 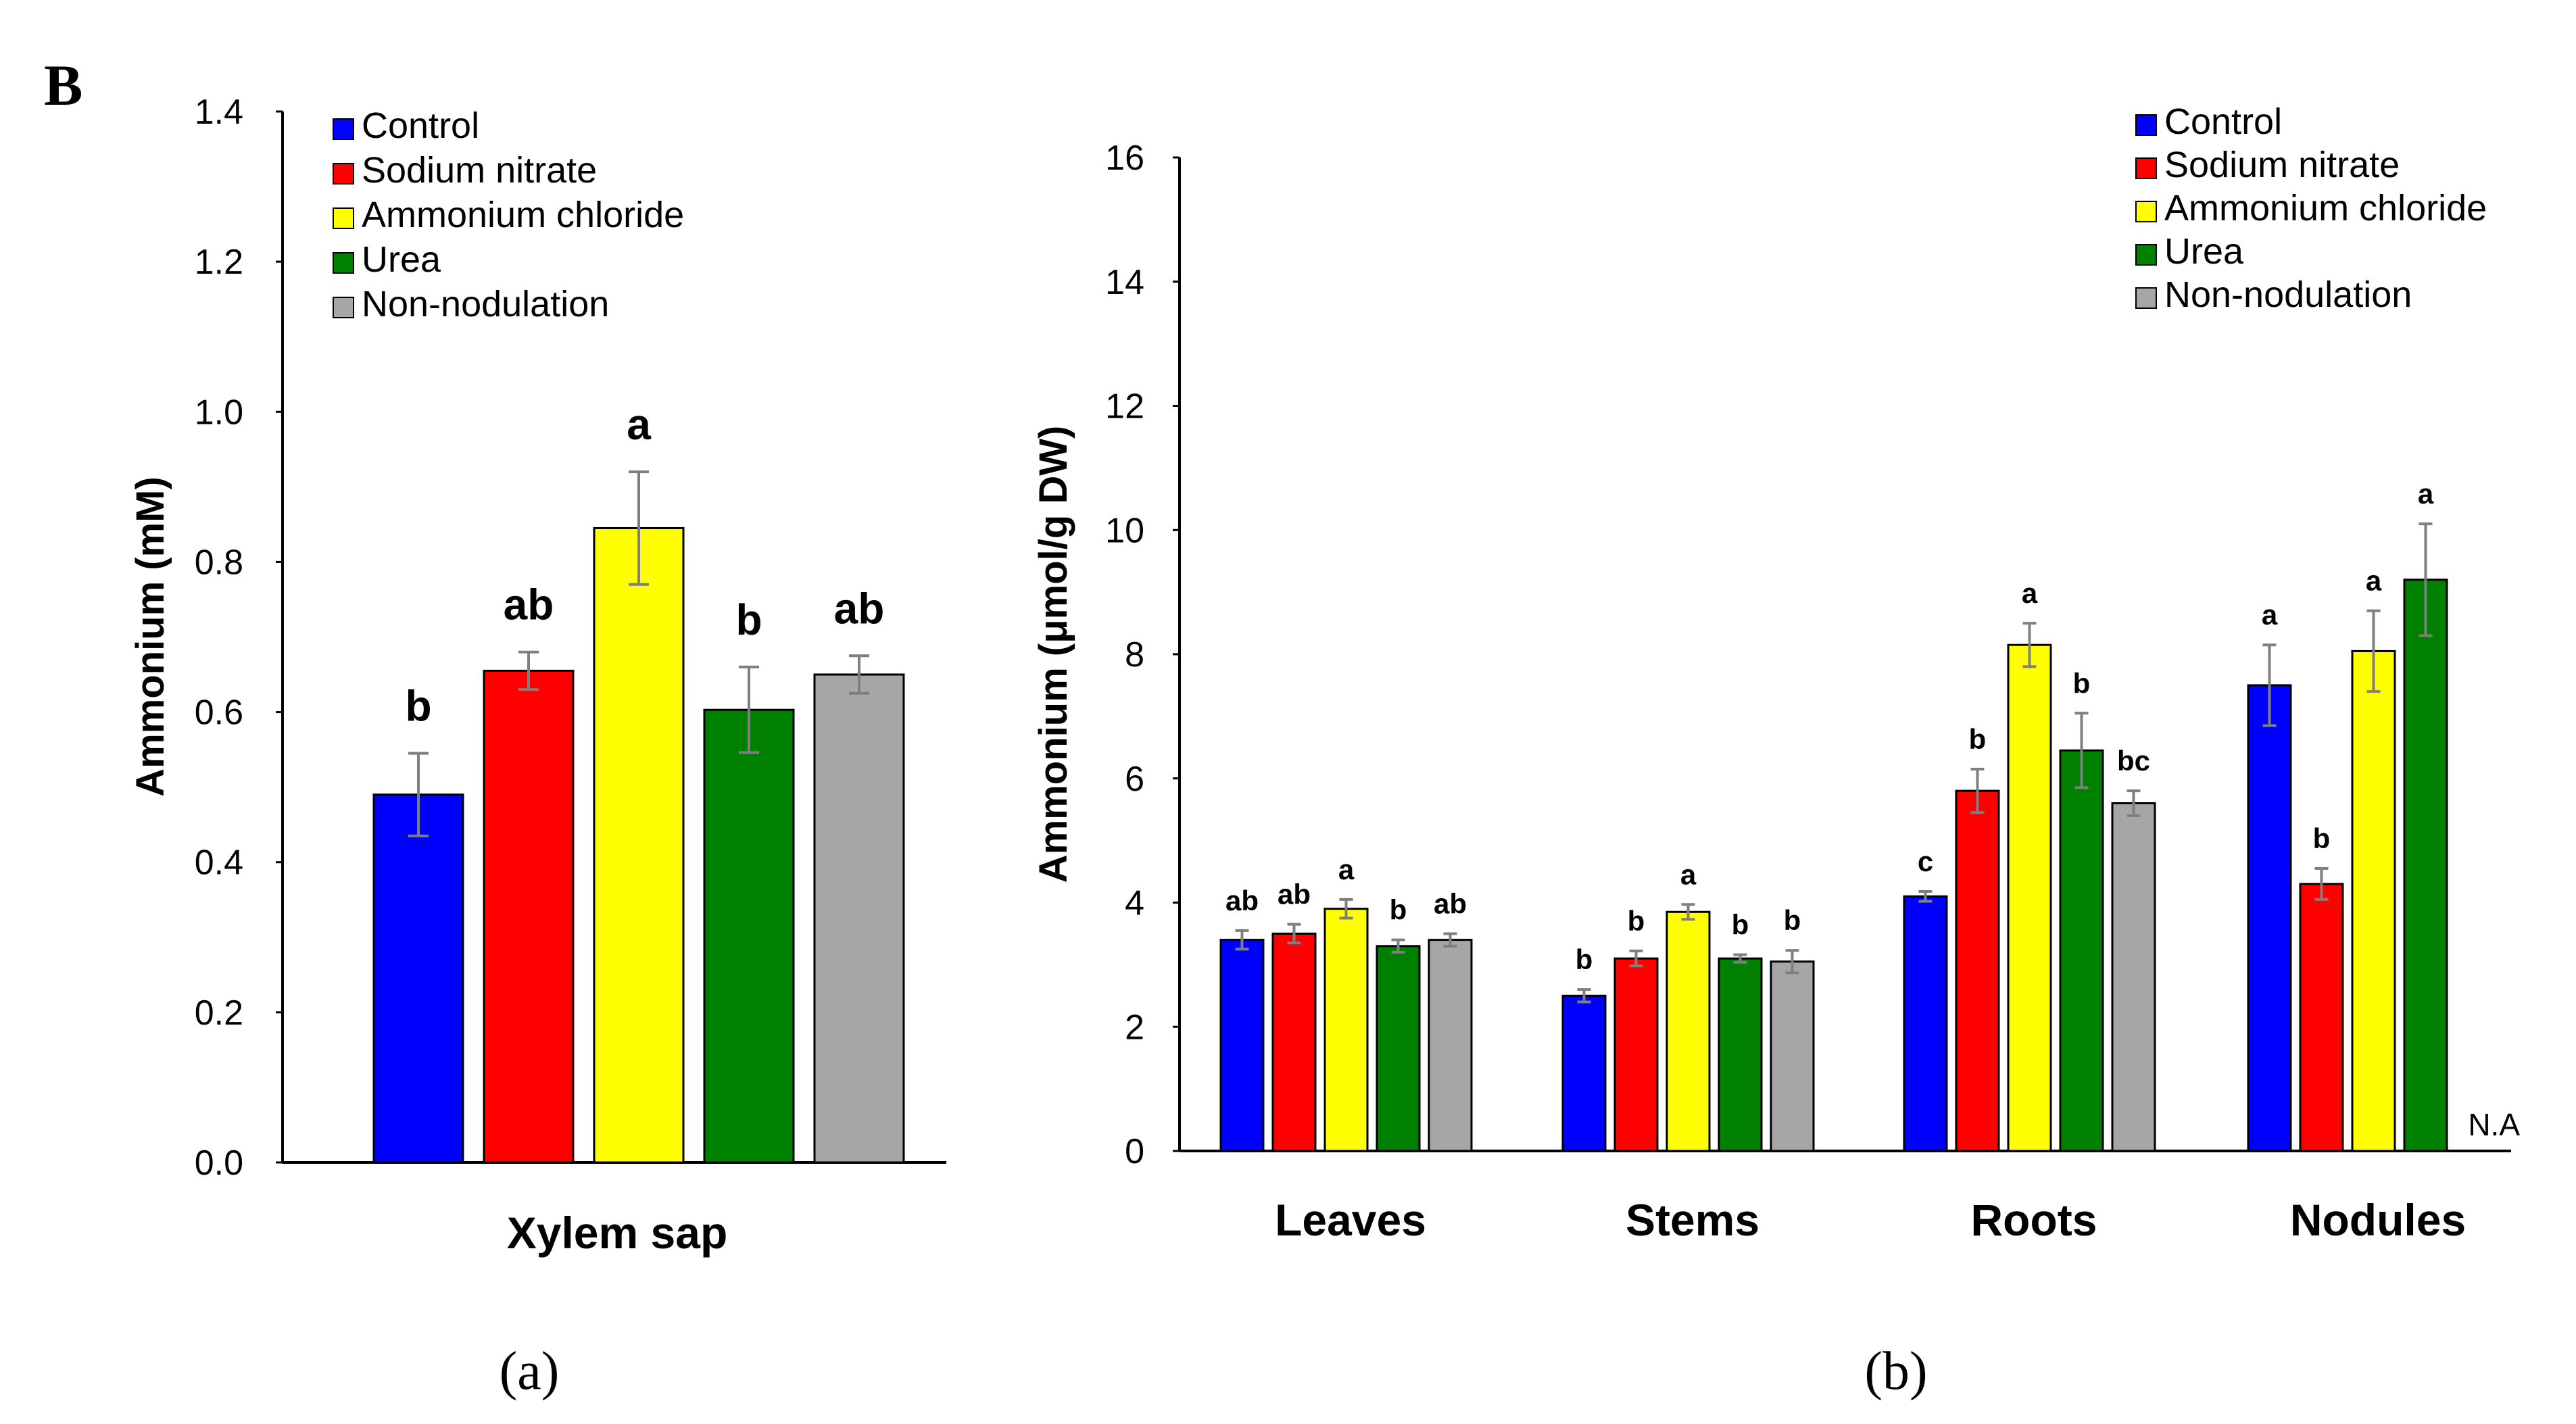 I want to click on b-y-tick-label: 14, so click(x=1124, y=282).